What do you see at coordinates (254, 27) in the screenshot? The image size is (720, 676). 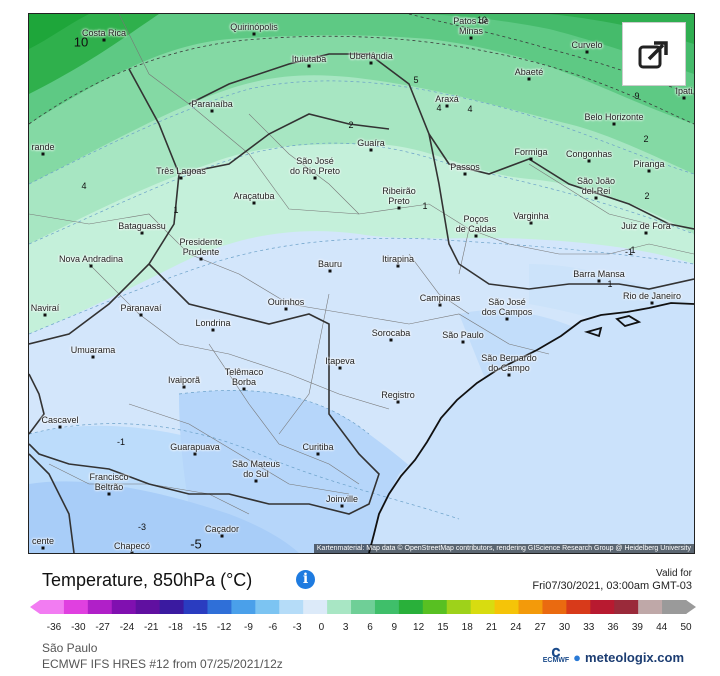 I see `city-label: Quirinópolis` at bounding box center [254, 27].